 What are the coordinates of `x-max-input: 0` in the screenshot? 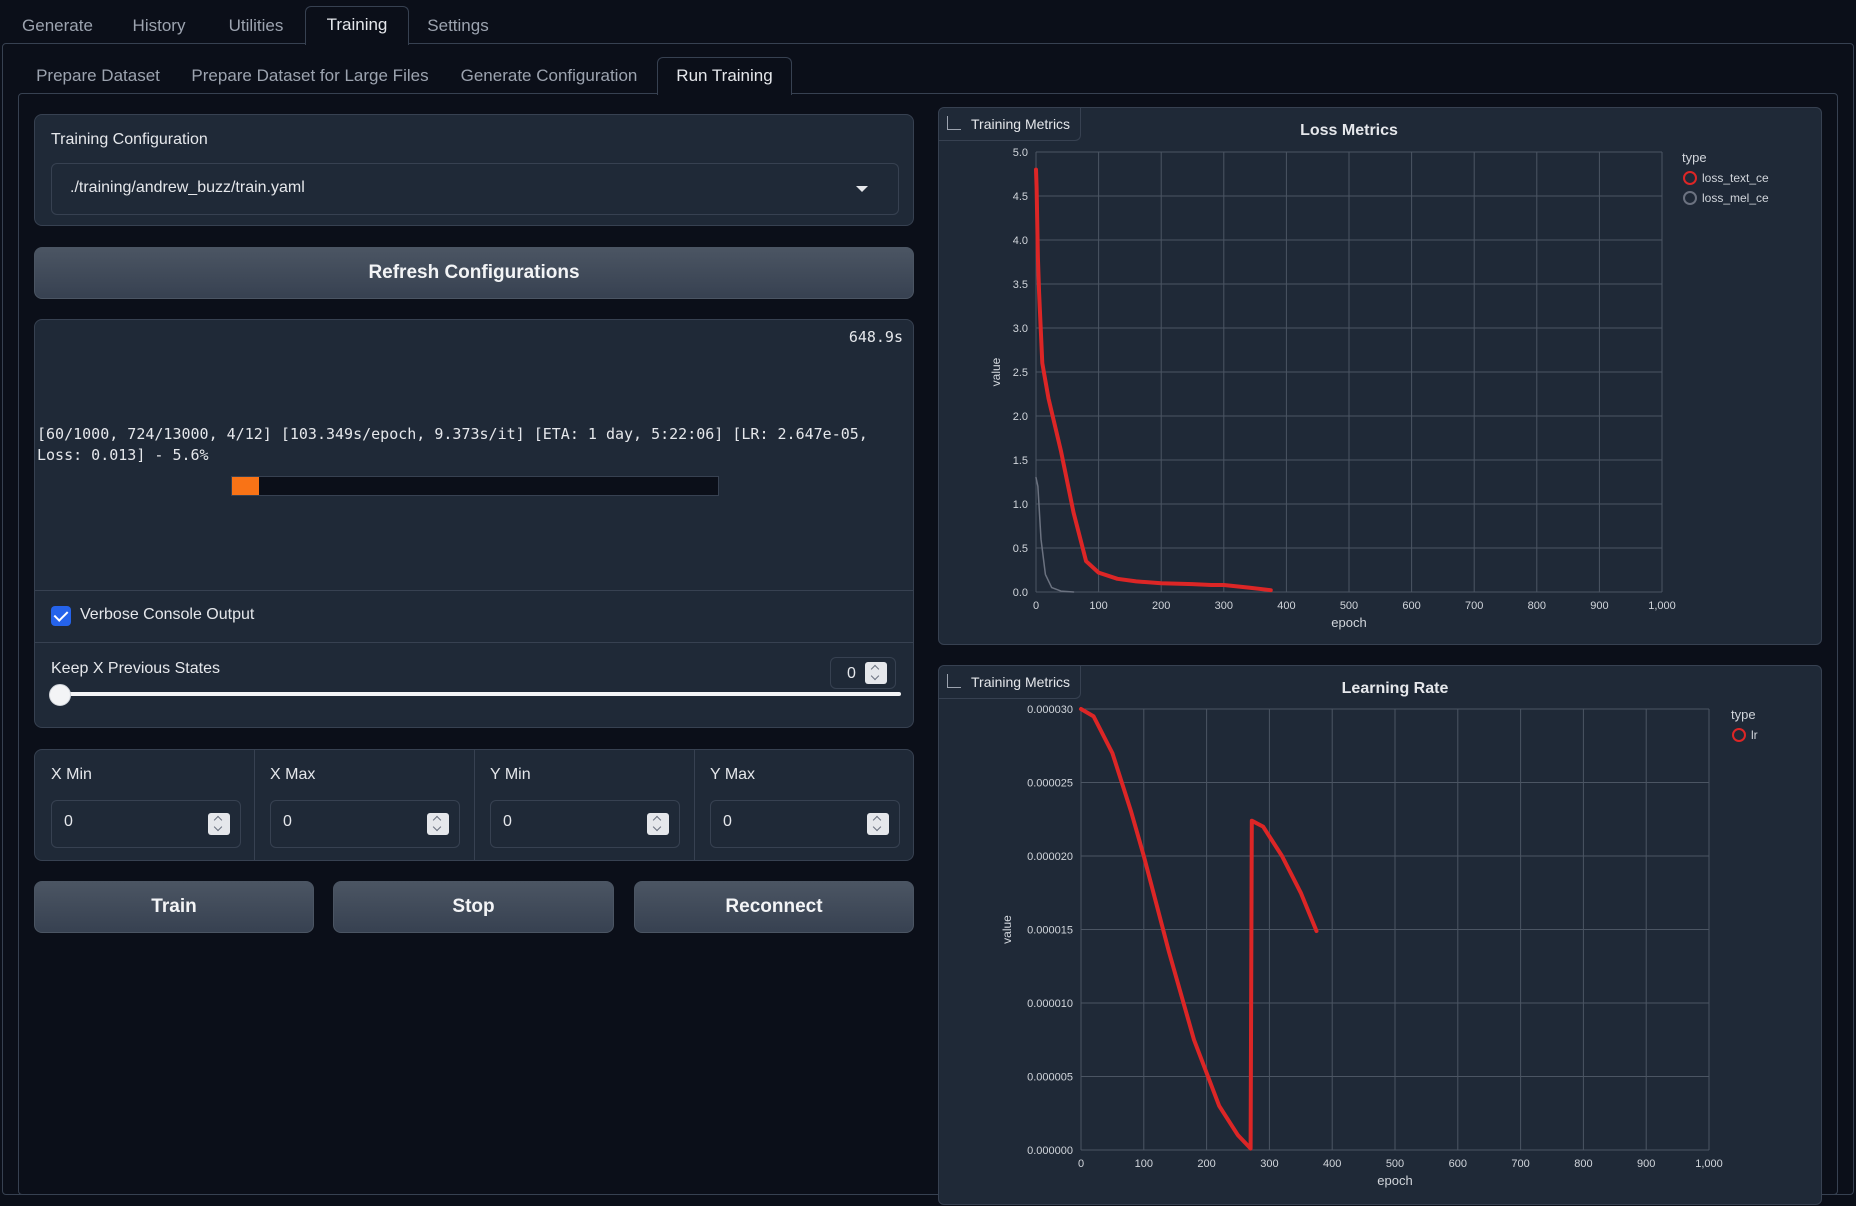 It's located at (365, 824).